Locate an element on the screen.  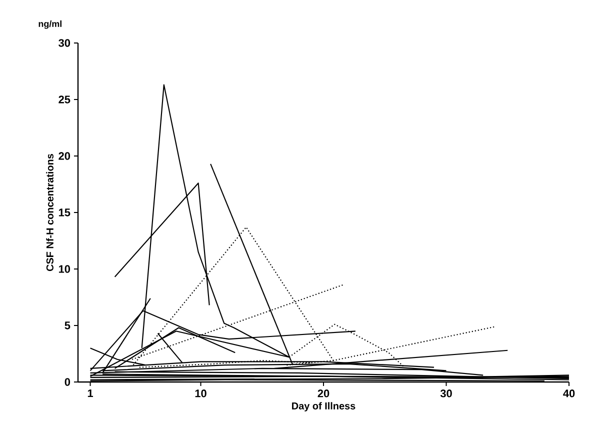
y-tick-label: 20 is located at coordinates (64, 156).